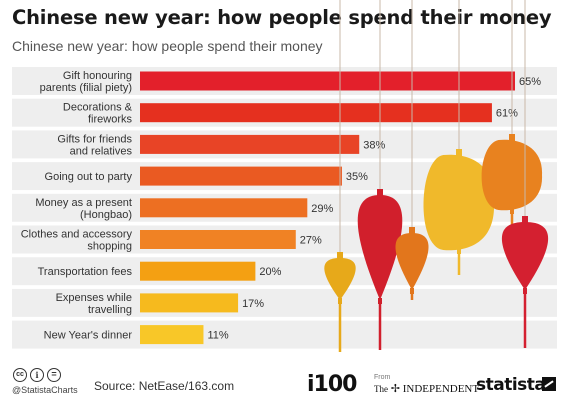 The image size is (564, 402). Describe the element at coordinates (311, 241) in the screenshot. I see `value-label: 27%` at that location.